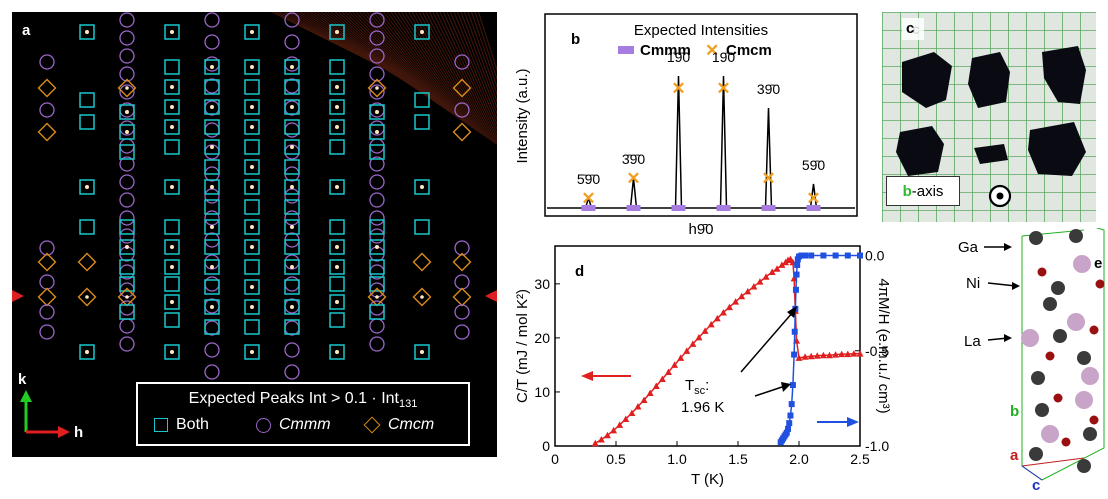  I want to click on circle-symbol-icon, so click(263, 425).